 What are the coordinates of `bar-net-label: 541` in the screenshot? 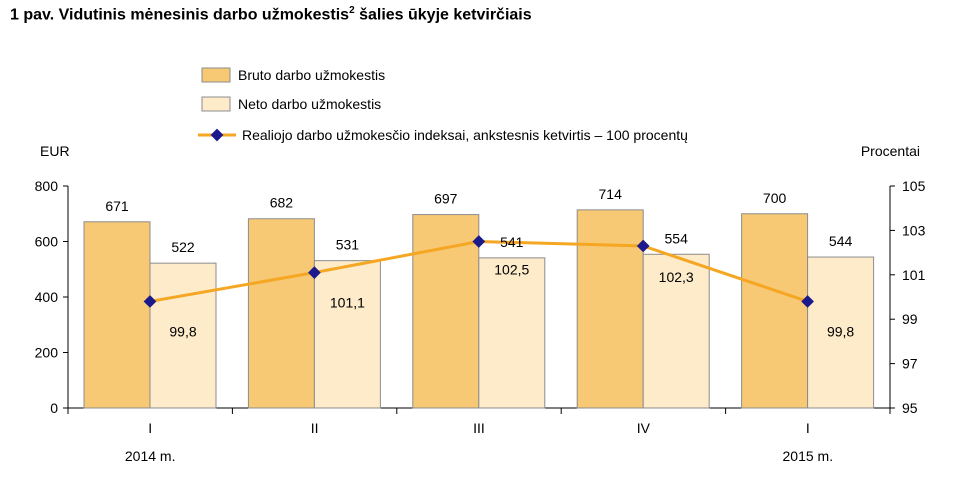 It's located at (512, 242).